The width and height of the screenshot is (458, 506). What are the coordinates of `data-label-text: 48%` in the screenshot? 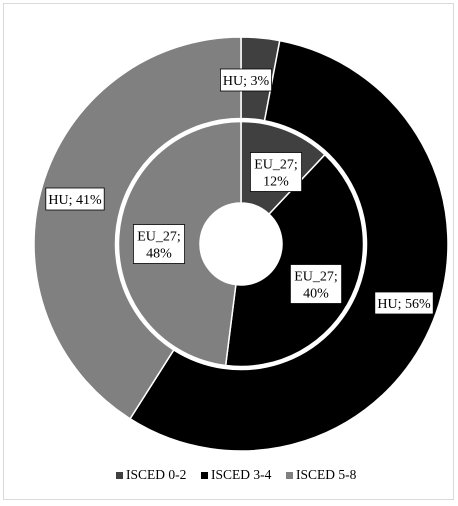 It's located at (159, 254).